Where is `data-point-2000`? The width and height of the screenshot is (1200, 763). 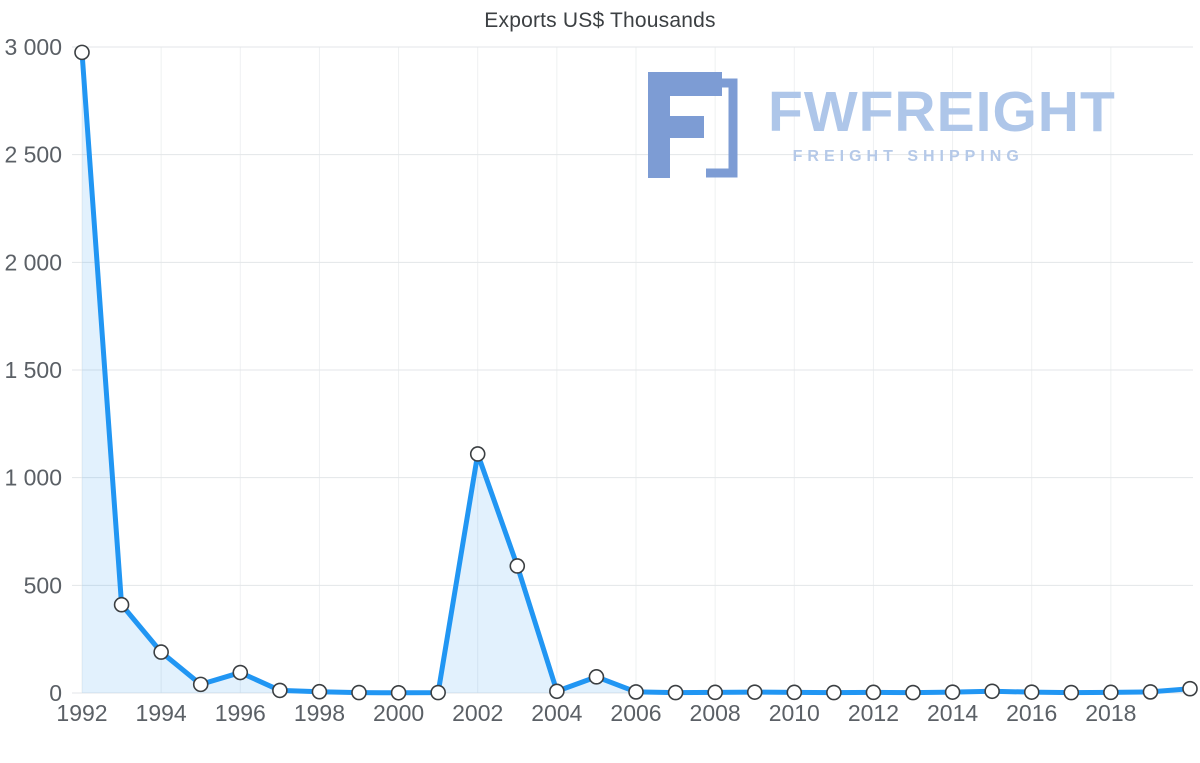 data-point-2000 is located at coordinates (398, 692).